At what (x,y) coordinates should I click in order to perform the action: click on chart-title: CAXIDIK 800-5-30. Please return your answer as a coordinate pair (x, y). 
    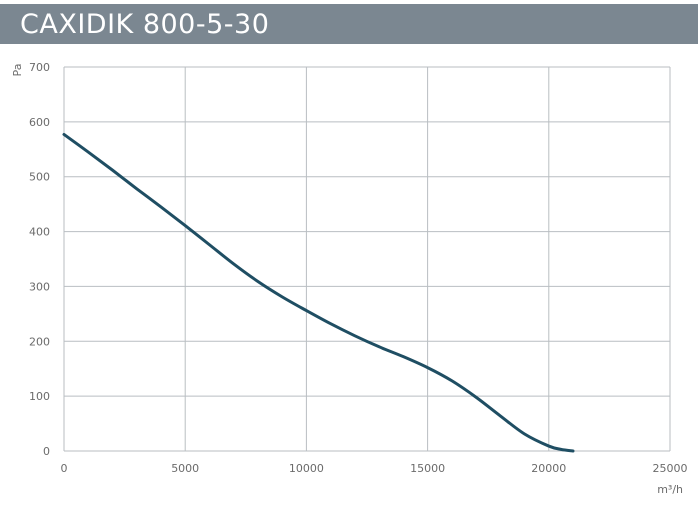
    Looking at the image, I should click on (145, 24).